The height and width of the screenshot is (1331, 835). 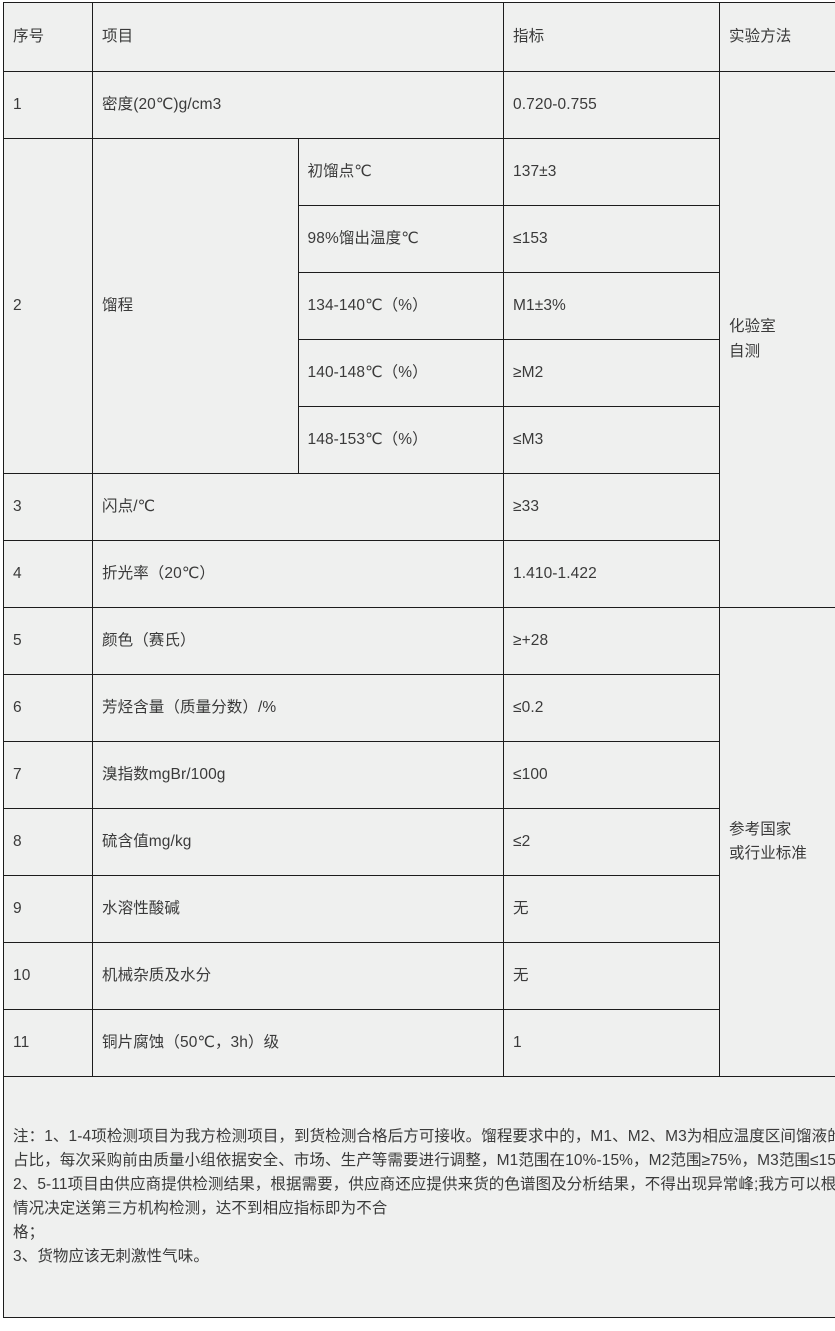 What do you see at coordinates (611, 306) in the screenshot?
I see `cell-spec: M1±3%` at bounding box center [611, 306].